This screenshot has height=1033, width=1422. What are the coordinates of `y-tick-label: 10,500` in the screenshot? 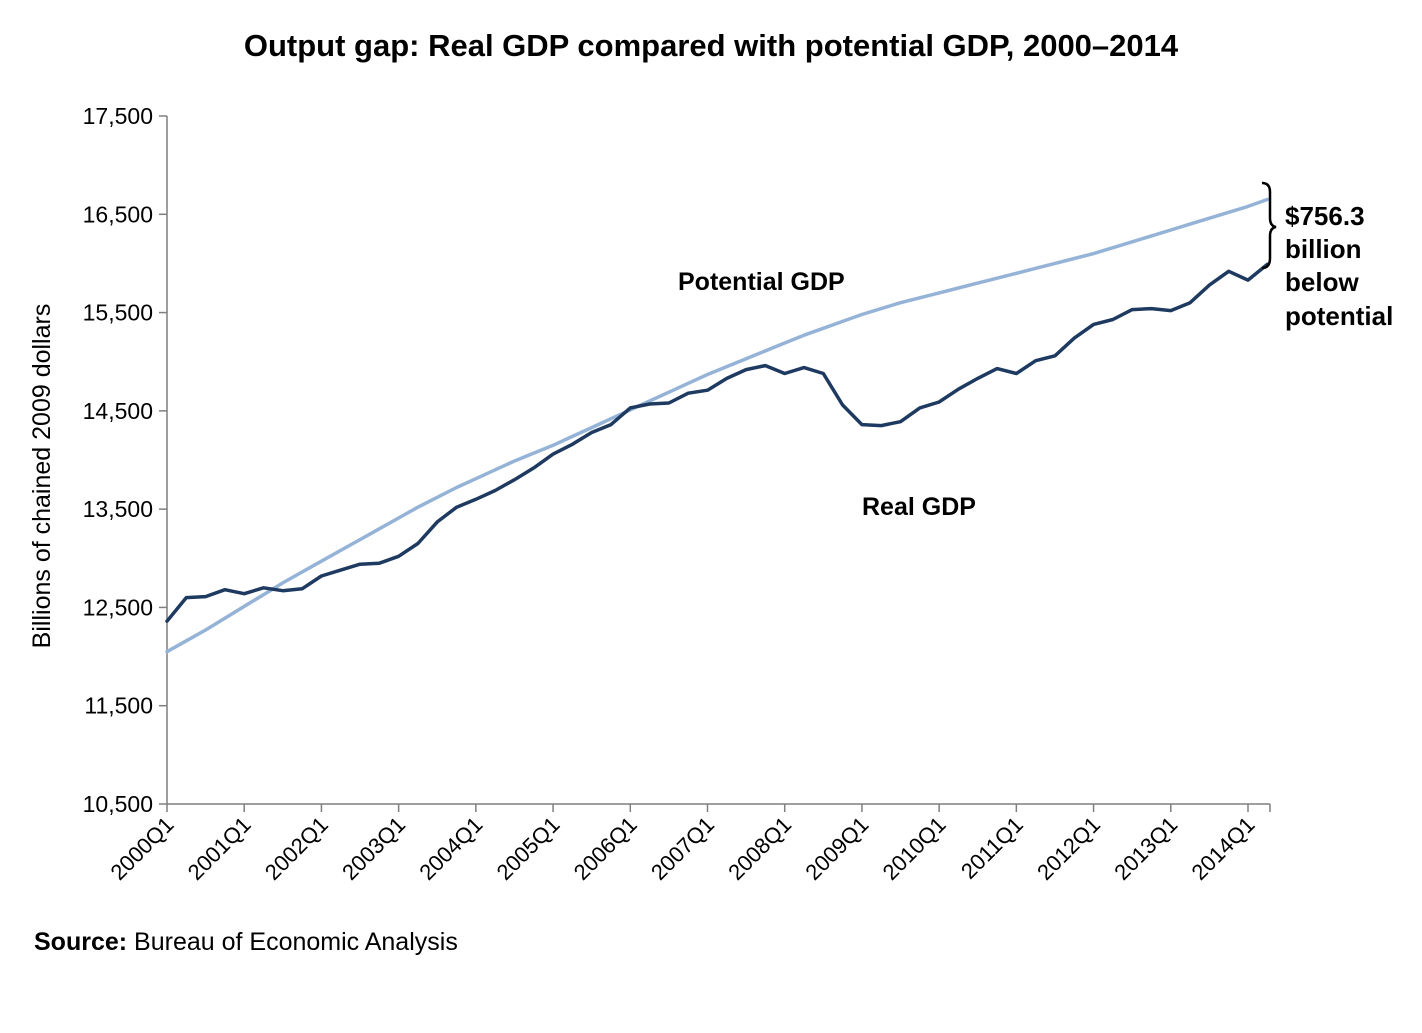 It's located at (118, 804).